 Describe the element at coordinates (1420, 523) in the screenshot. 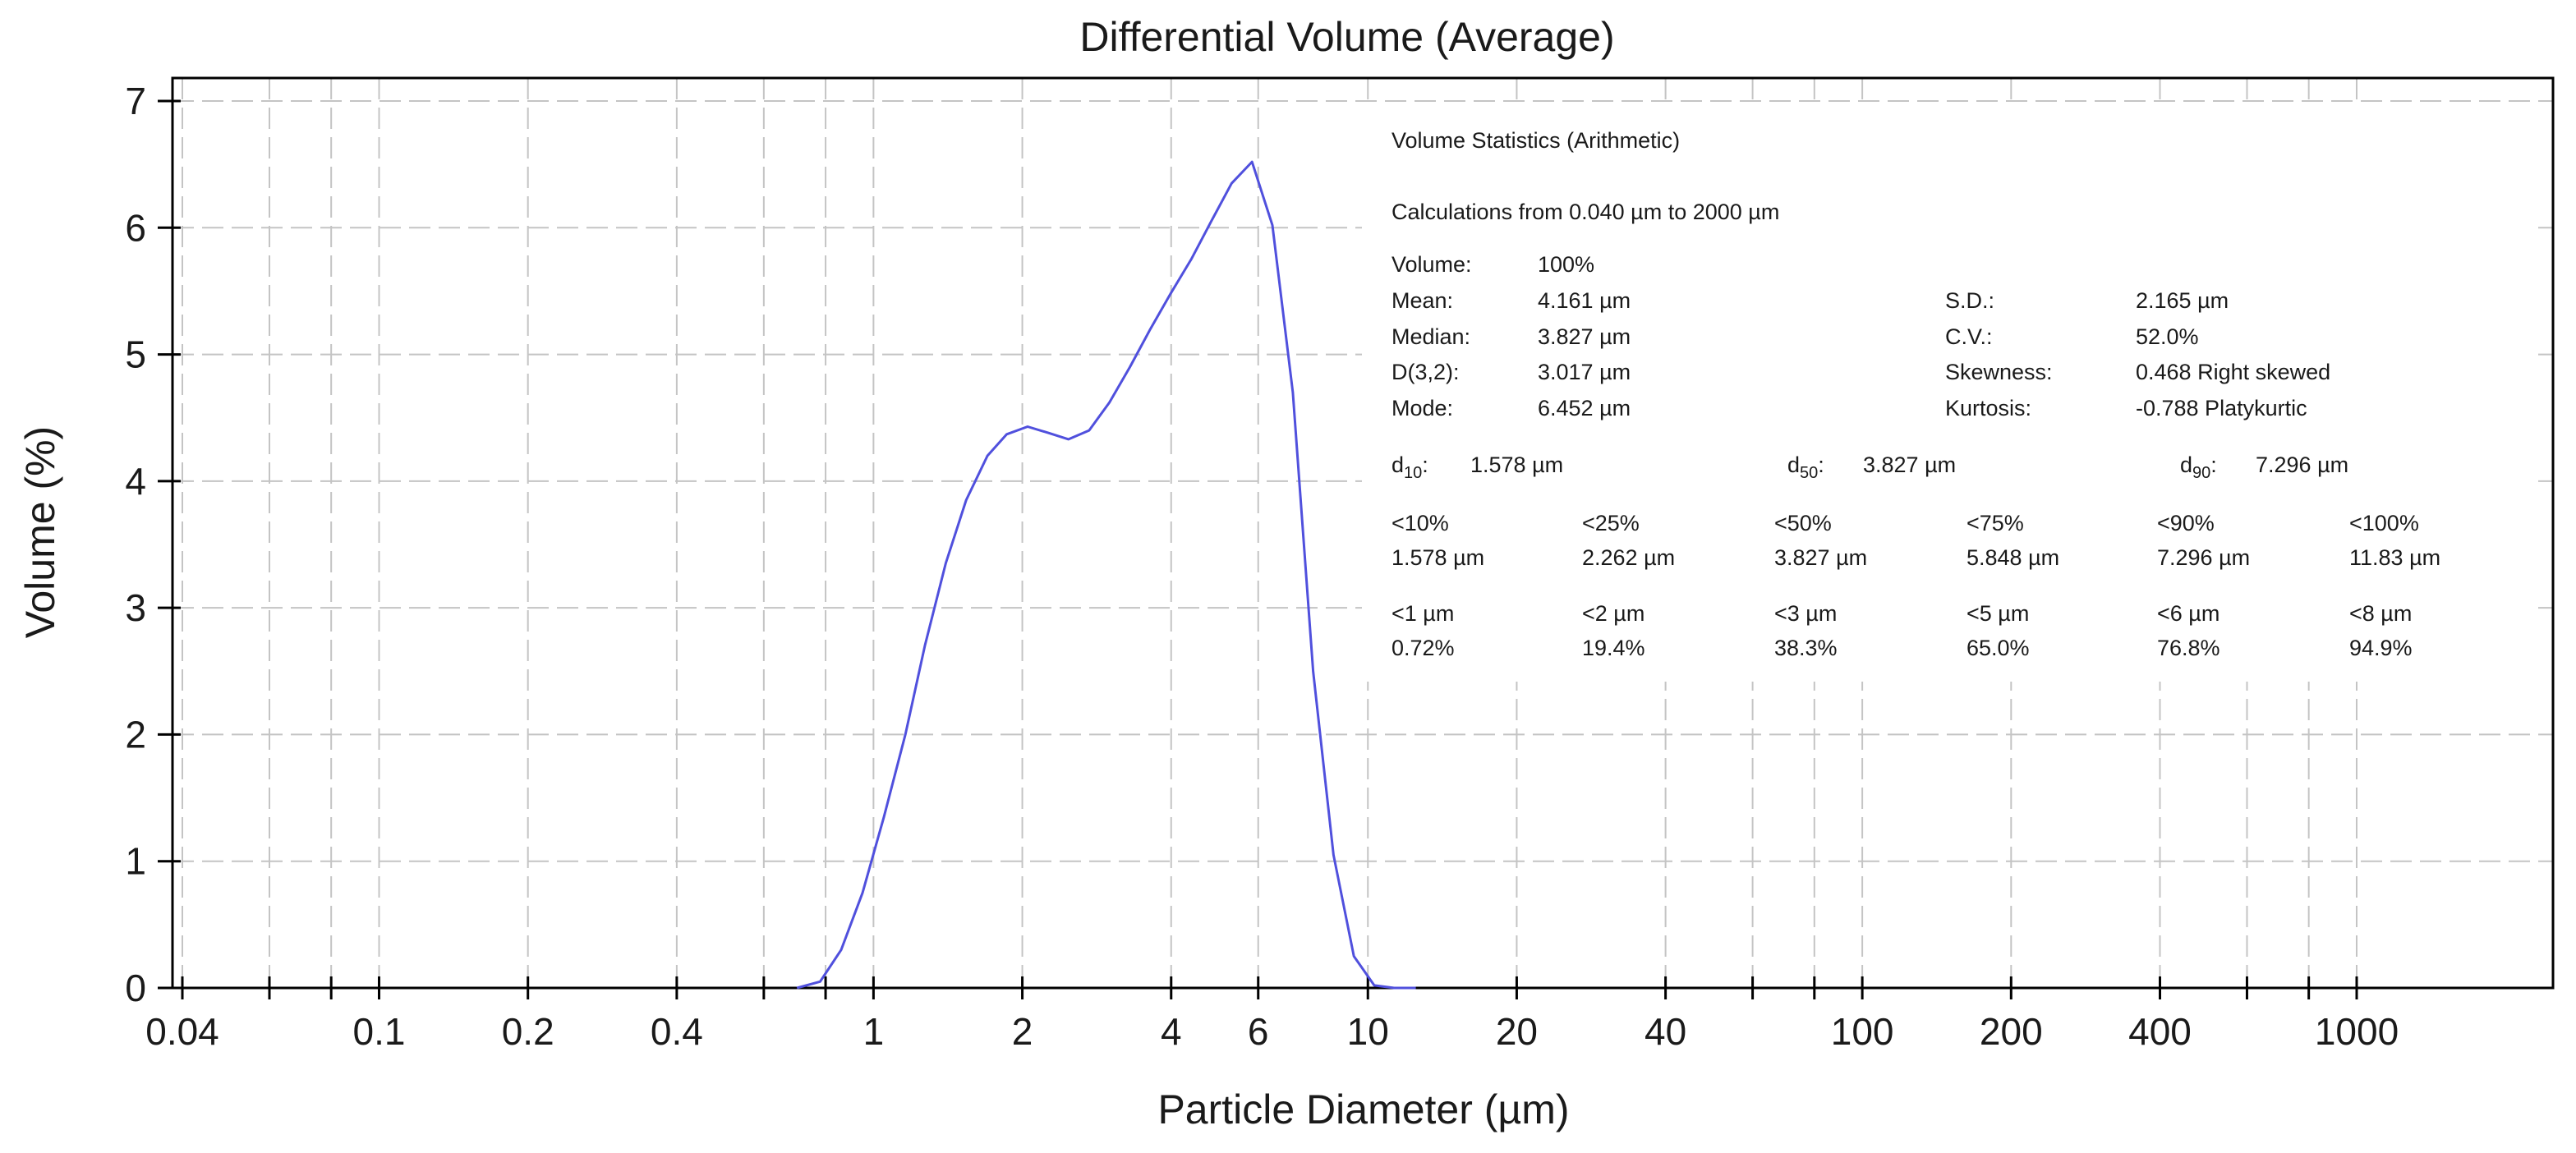

I see `pct-under-label: <10%` at that location.